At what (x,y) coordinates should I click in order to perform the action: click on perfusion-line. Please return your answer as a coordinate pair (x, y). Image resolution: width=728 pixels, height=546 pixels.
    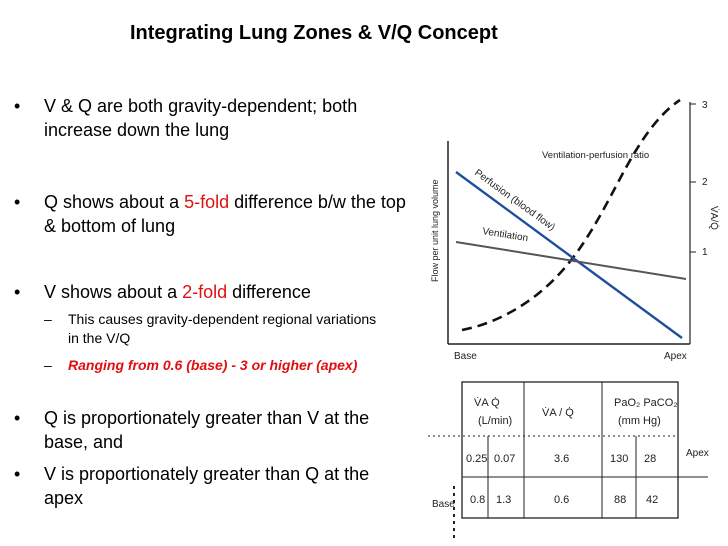
    Looking at the image, I should click on (569, 255).